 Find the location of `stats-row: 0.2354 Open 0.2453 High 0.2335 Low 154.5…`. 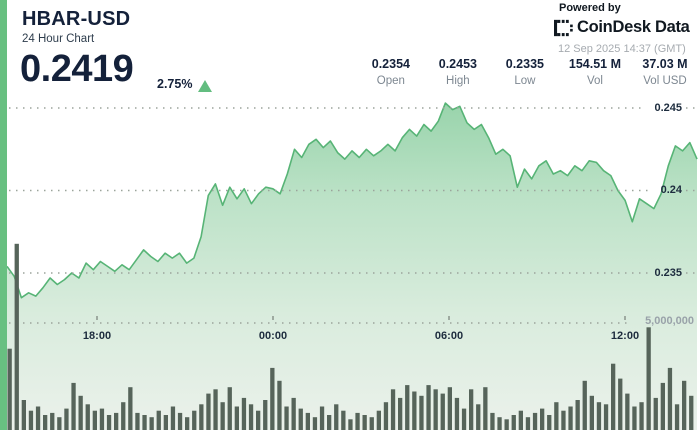

stats-row: 0.2354 Open 0.2453 High 0.2335 Low 154.5… is located at coordinates (528, 72).